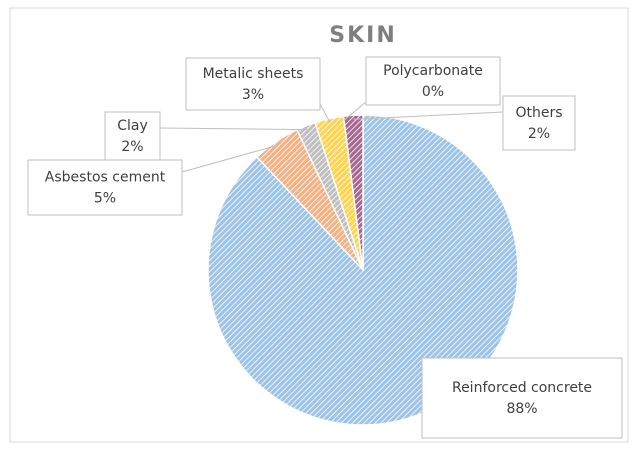 The width and height of the screenshot is (639, 450). What do you see at coordinates (538, 113) in the screenshot?
I see `category-label: Others` at bounding box center [538, 113].